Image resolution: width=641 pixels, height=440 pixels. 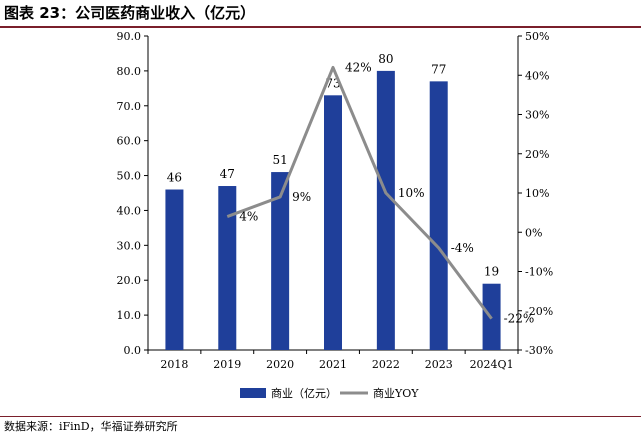 What do you see at coordinates (253, 393) in the screenshot?
I see `legend-bar-swatch` at bounding box center [253, 393].